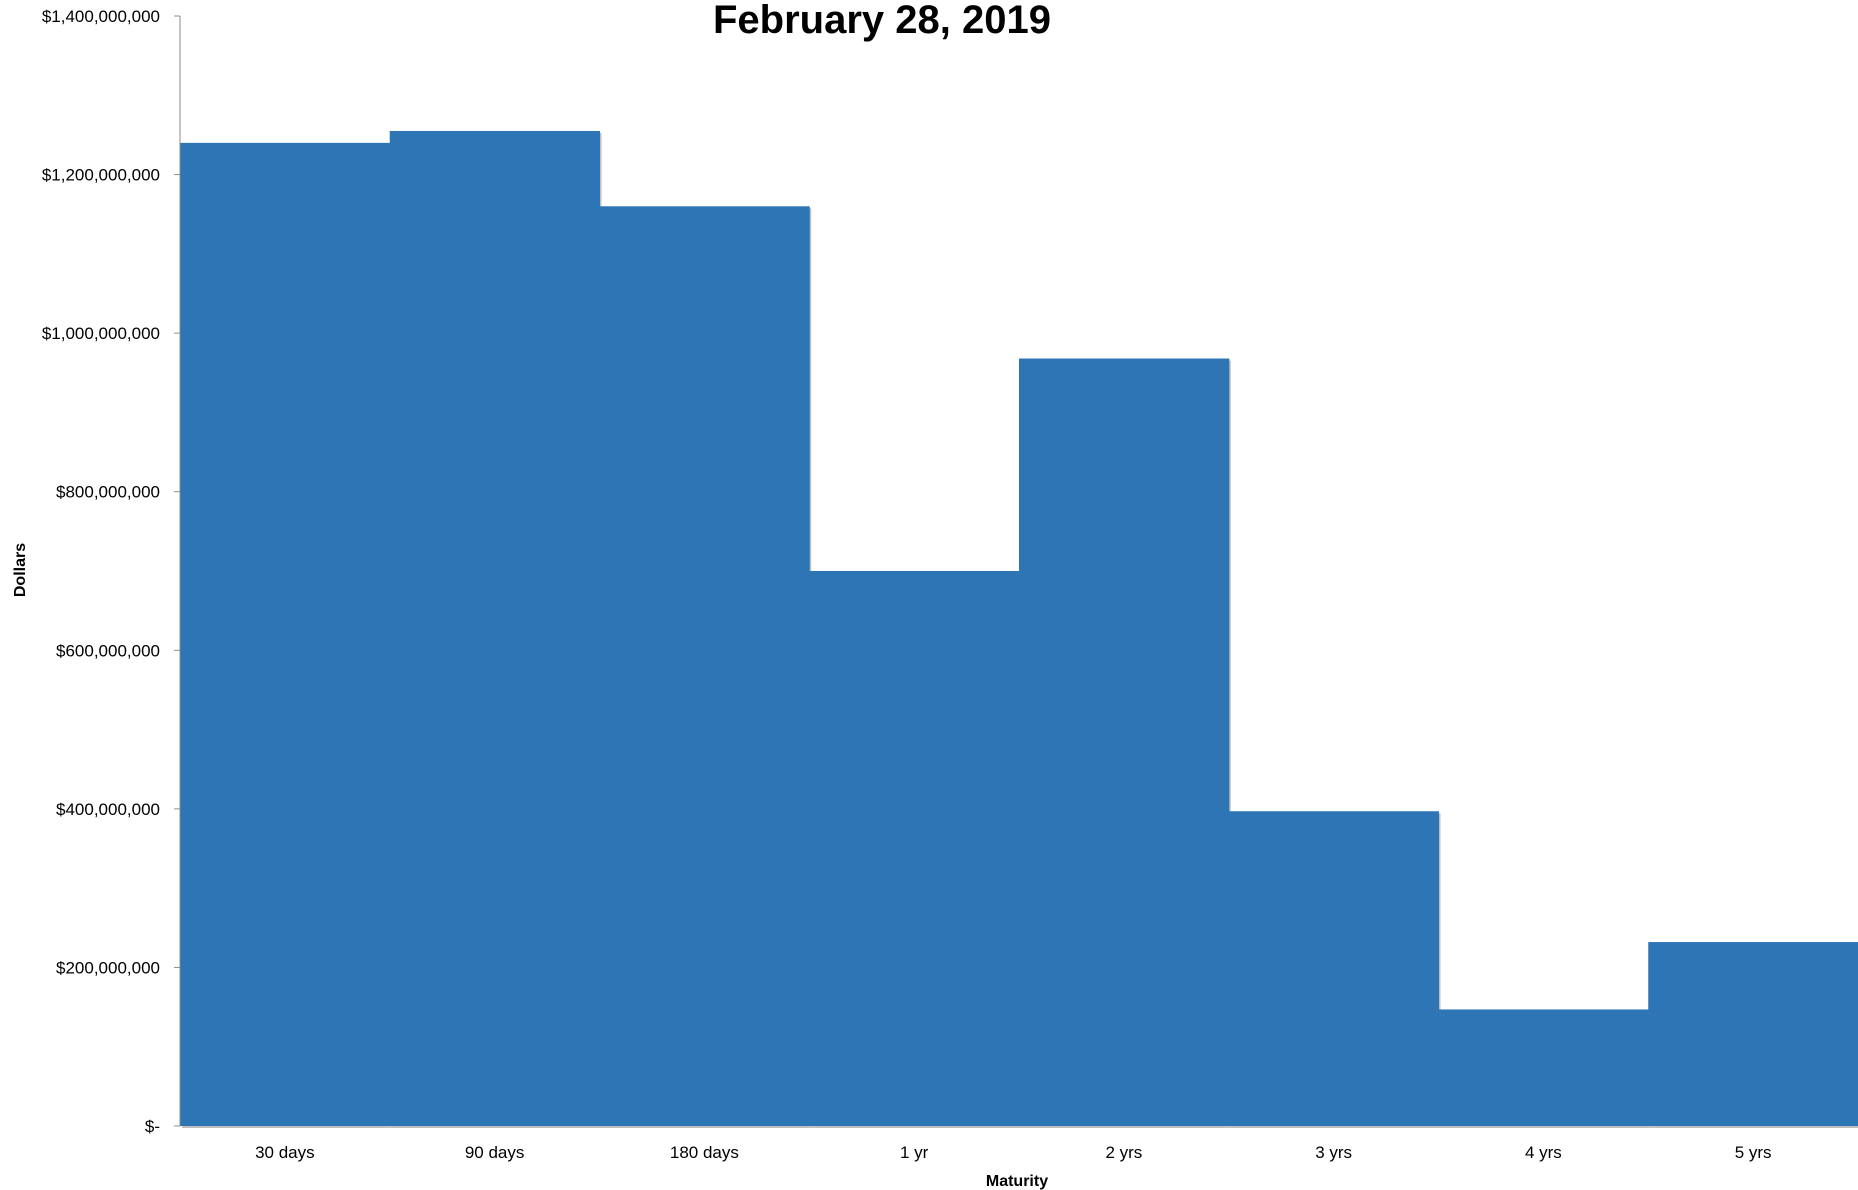 The image size is (1858, 1190). What do you see at coordinates (914, 1152) in the screenshot?
I see `x-tick-label: 1 yr` at bounding box center [914, 1152].